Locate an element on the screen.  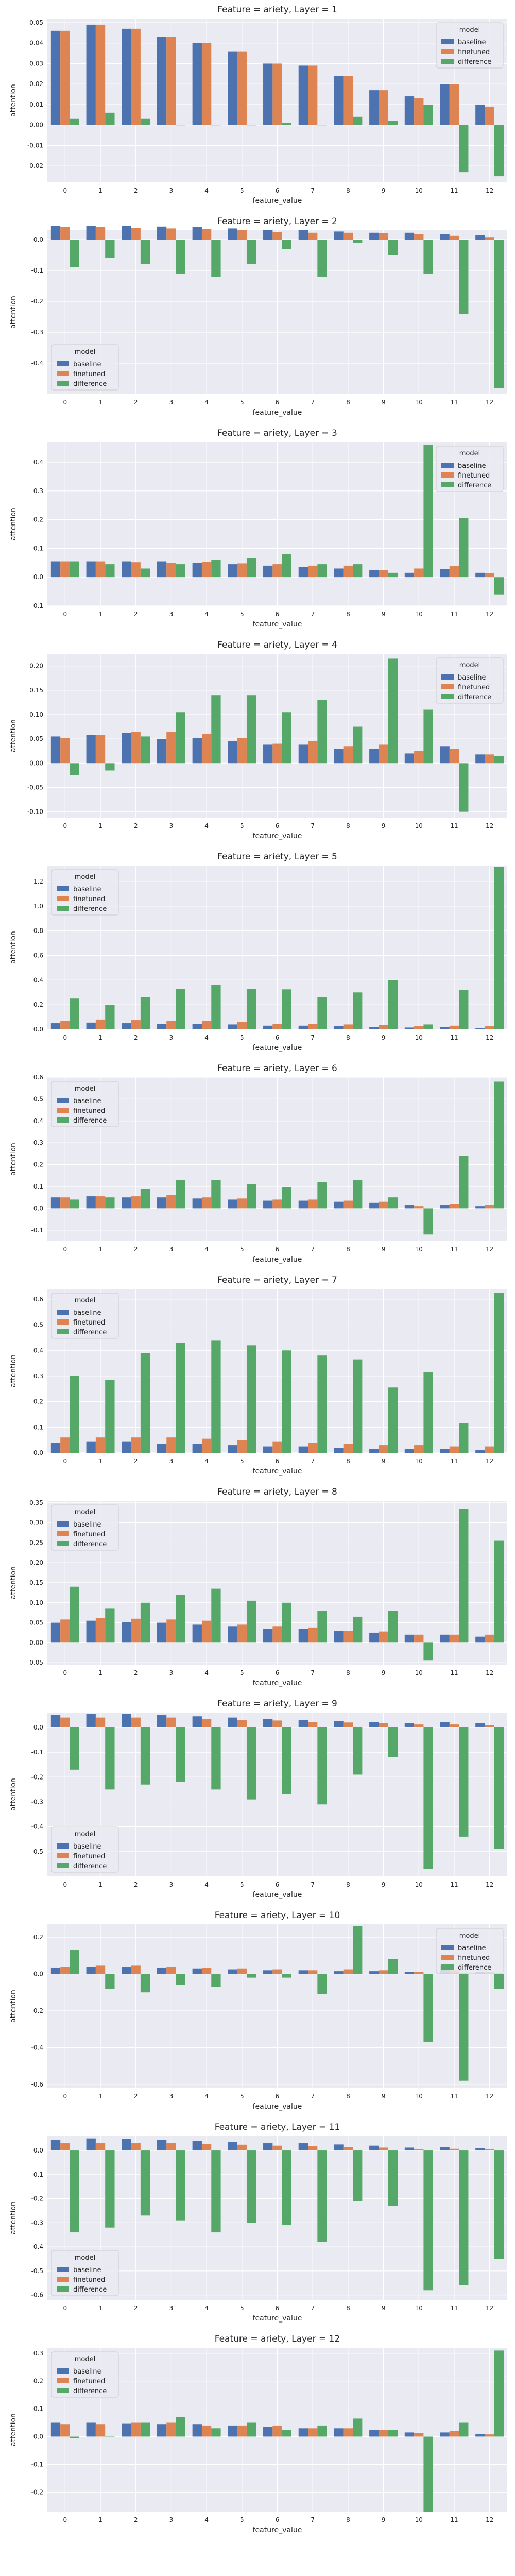
subplot-title: Feature = ariety, Layer = 1 is located at coordinates (277, 10).